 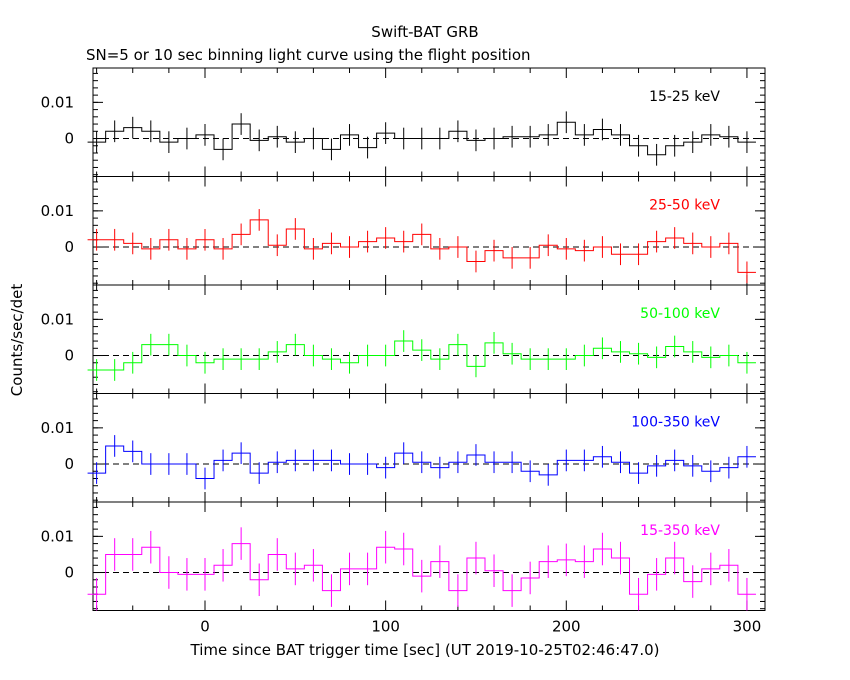 What do you see at coordinates (17, 340) in the screenshot?
I see `y-axis-label: Counts/sec/det` at bounding box center [17, 340].